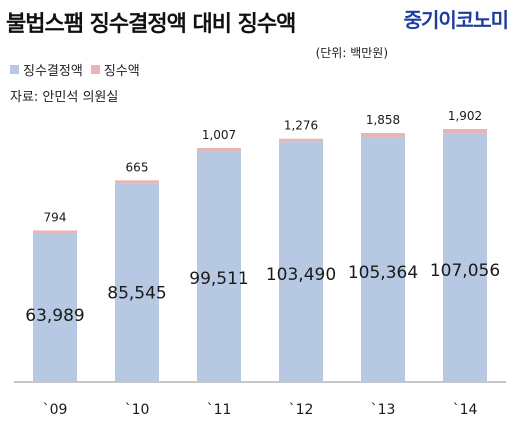 This screenshot has width=516, height=424. Describe the element at coordinates (53, 71) in the screenshot. I see `legend-label-decided: 징수결정액` at that location.